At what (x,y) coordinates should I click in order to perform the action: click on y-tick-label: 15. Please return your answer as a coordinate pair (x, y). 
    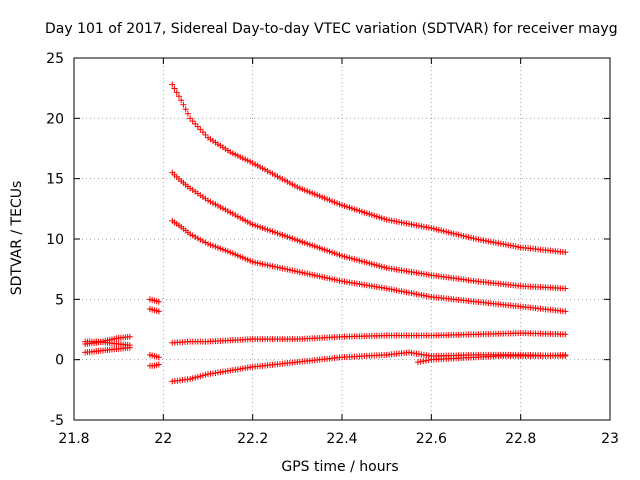
    Looking at the image, I should click on (55, 180).